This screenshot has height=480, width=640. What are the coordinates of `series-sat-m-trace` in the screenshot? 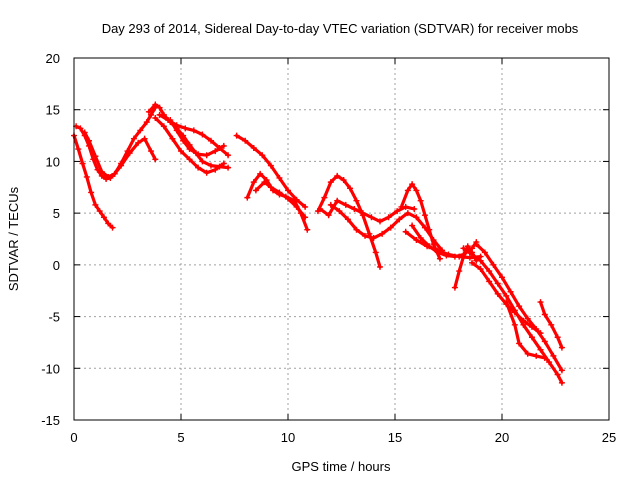 It's located at (386, 227).